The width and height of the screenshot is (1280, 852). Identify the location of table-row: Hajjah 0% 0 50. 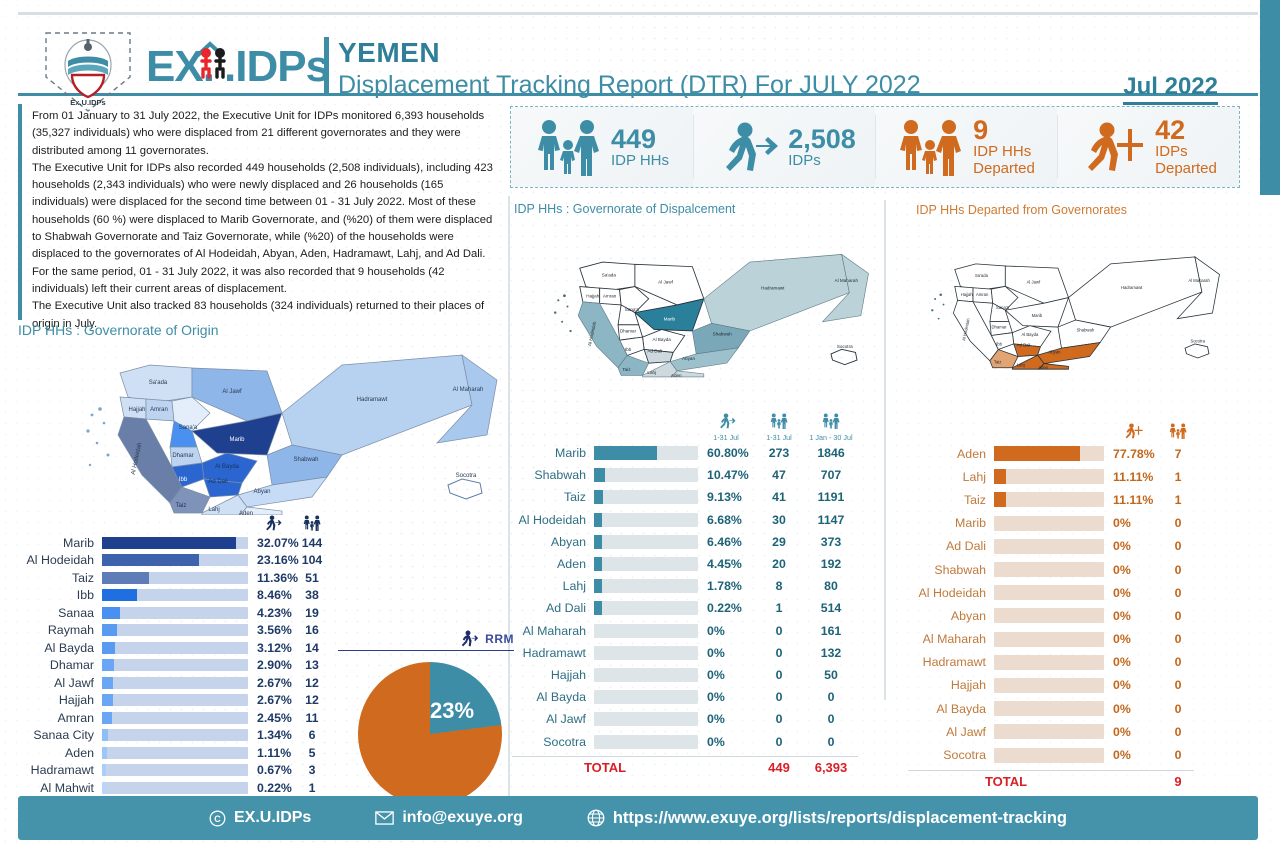
(685, 675).